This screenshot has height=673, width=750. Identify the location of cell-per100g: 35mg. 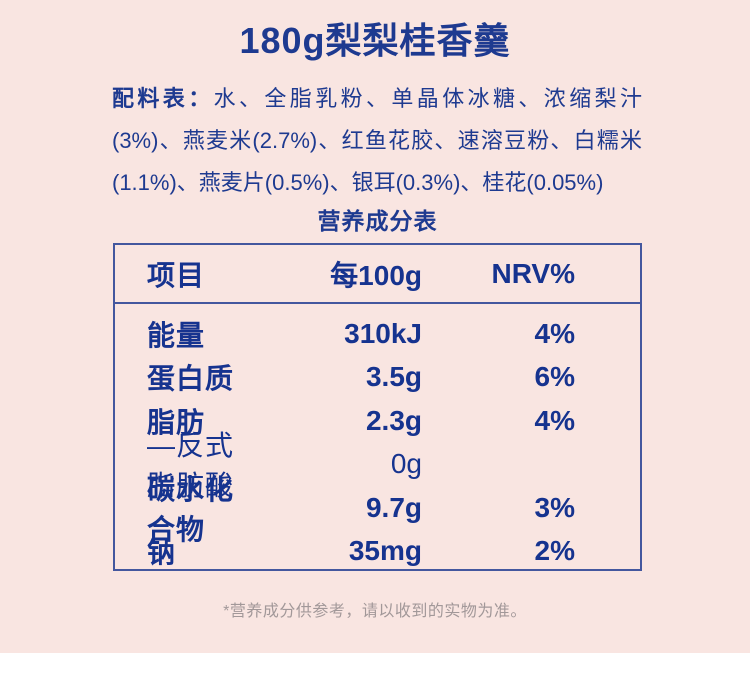
(385, 551).